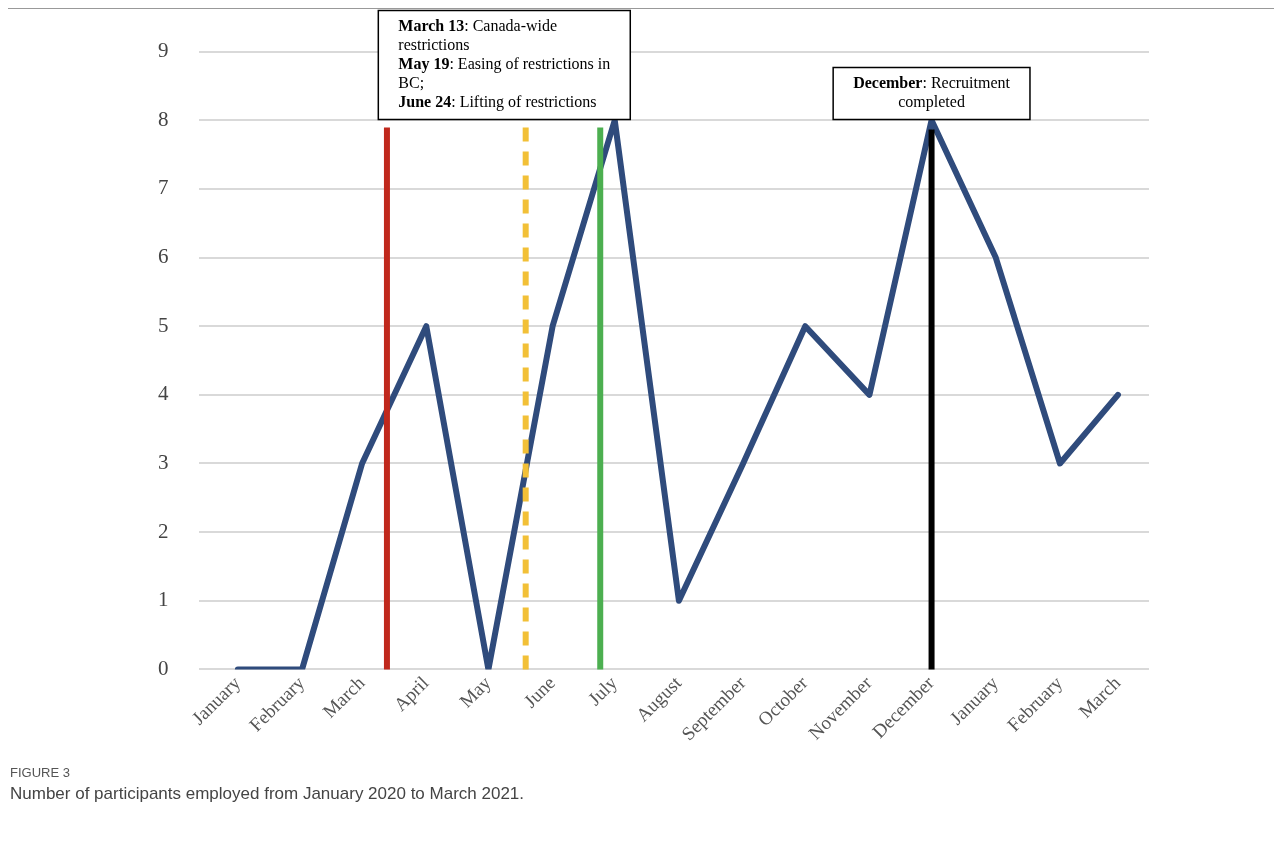 Image resolution: width=1282 pixels, height=852 pixels. What do you see at coordinates (504, 73) in the screenshot?
I see `text: May 19: Easing of restrictions in BC;` at bounding box center [504, 73].